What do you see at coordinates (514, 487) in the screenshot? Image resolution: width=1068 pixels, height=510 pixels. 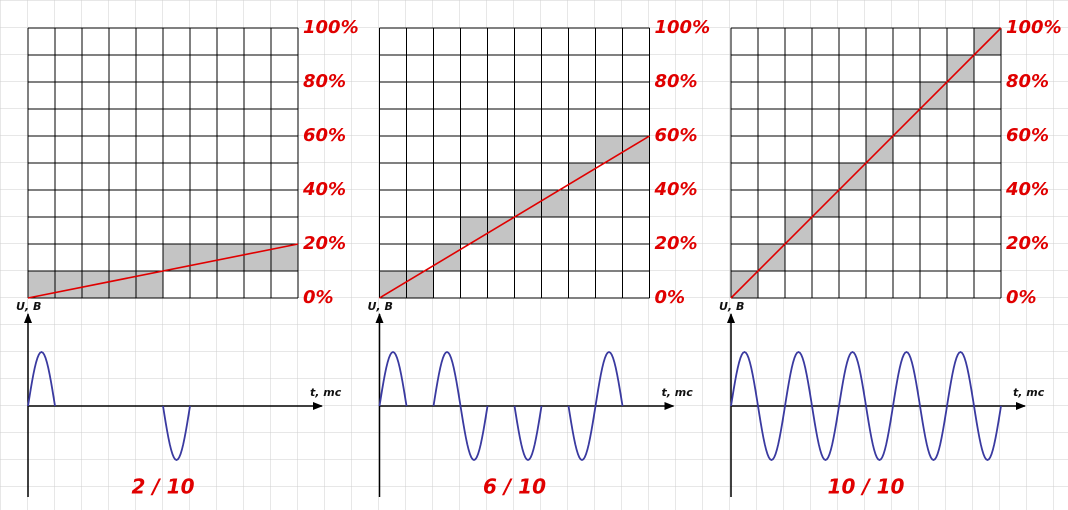 I see `caption: 6 / 10` at bounding box center [514, 487].